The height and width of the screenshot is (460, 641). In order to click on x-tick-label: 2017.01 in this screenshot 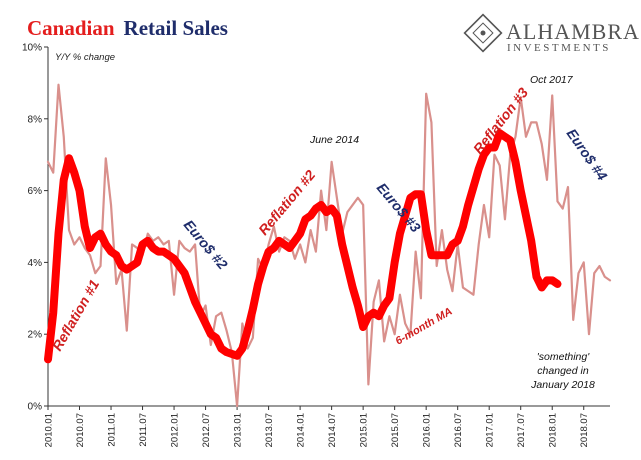, I will do `click(490, 430)`.